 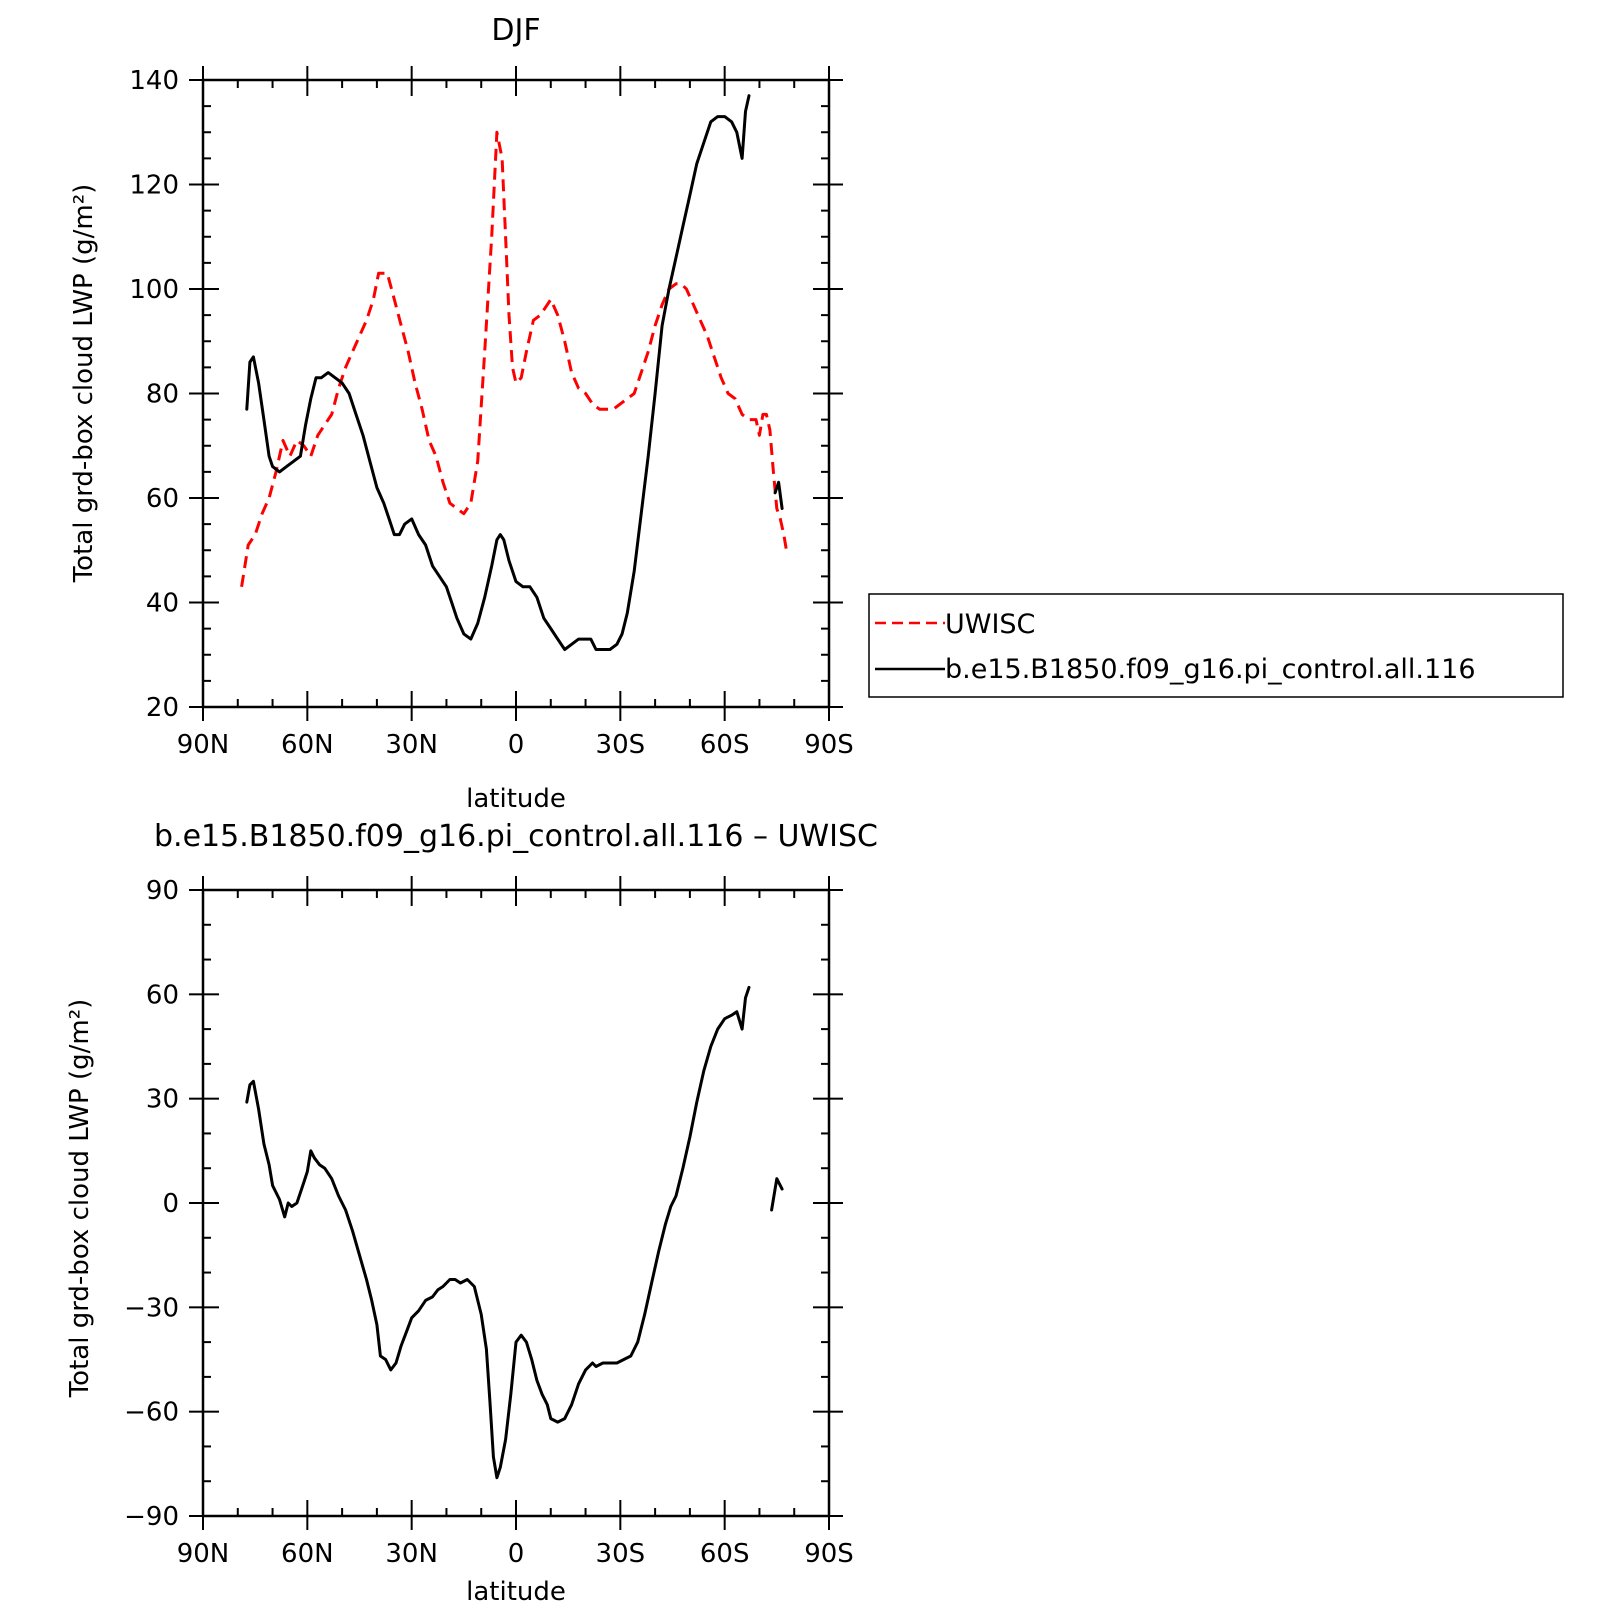 What do you see at coordinates (162, 604) in the screenshot?
I see `top-y-tick-label: 40` at bounding box center [162, 604].